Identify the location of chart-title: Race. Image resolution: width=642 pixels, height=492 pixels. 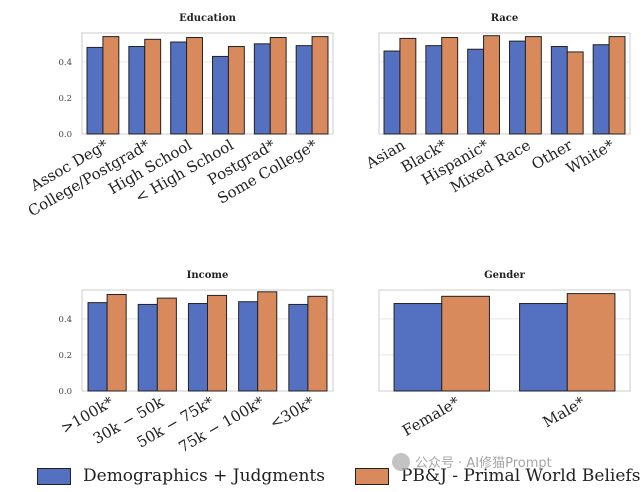
(504, 18).